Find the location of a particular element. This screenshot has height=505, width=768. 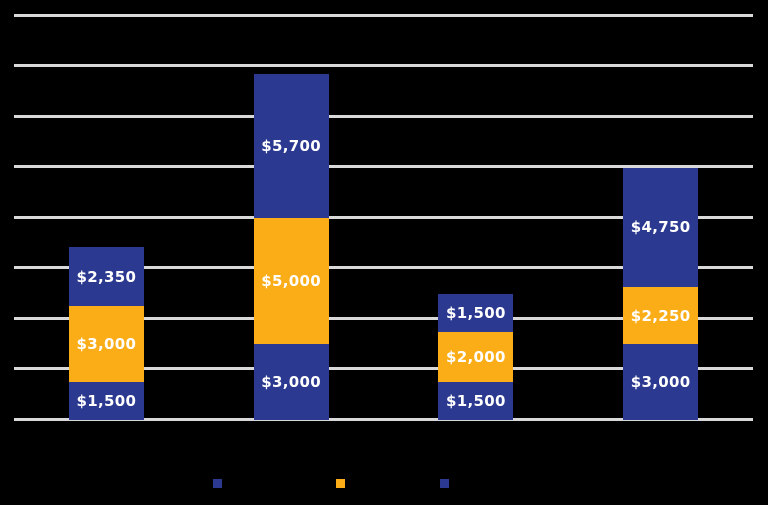

bar-stack: $1,500 $3,000 $2,350 is located at coordinates (106, 333).